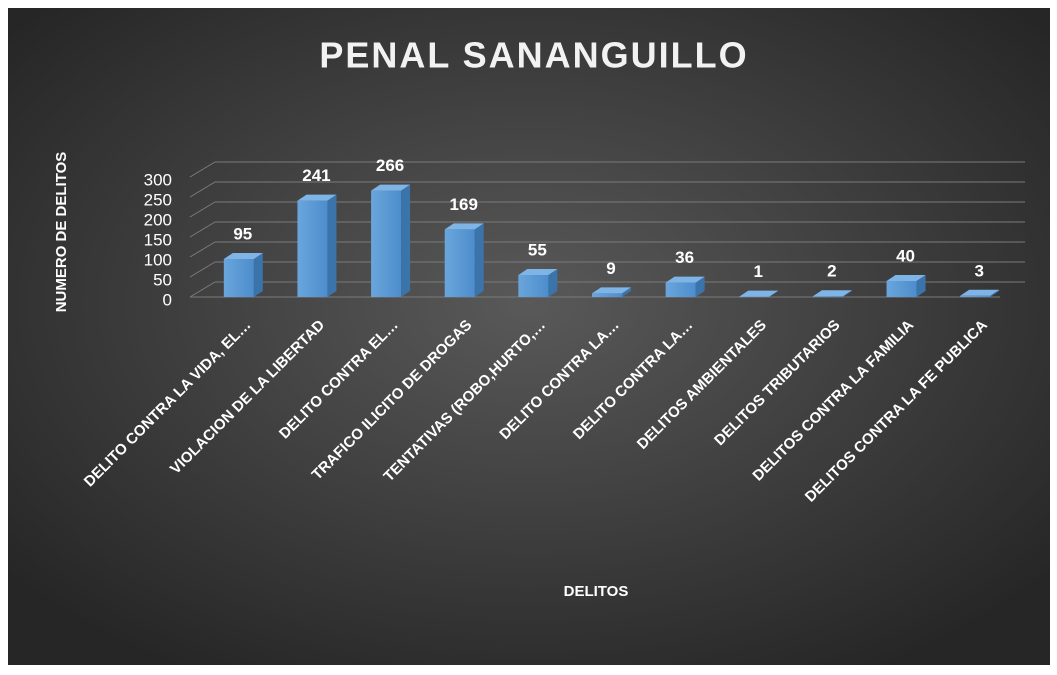 The image size is (1057, 675). Describe the element at coordinates (167, 299) in the screenshot. I see `y-tick-label: 0` at that location.